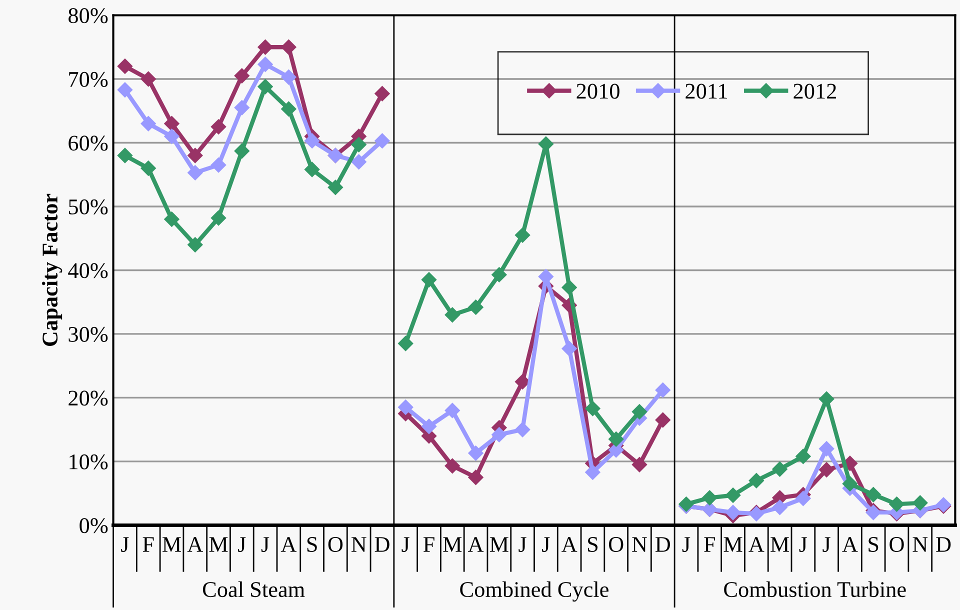 This screenshot has height=610, width=960. Describe the element at coordinates (706, 91) in the screenshot. I see `legend-label: 2011` at that location.